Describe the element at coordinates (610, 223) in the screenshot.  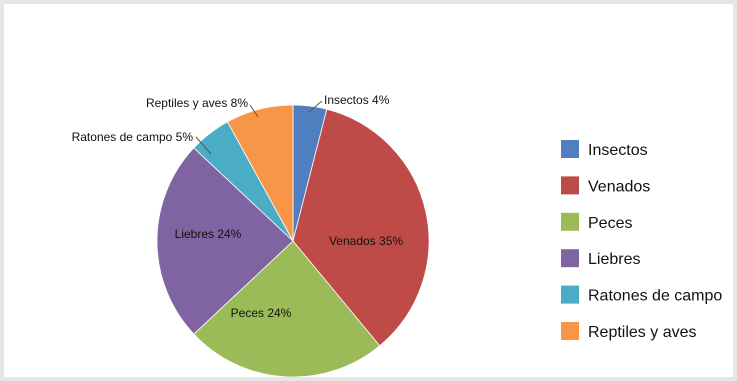
I see `legend-label-peces: Peces` at that location.